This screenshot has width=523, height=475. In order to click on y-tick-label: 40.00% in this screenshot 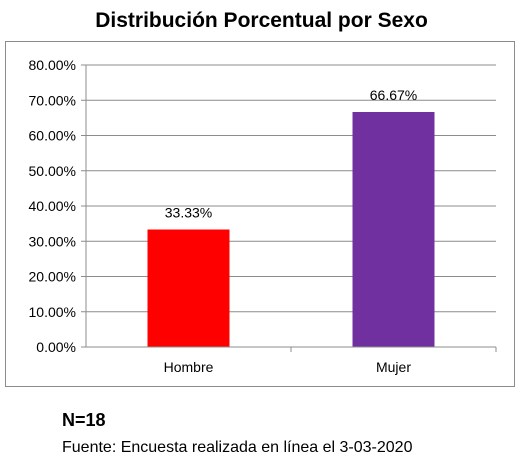, I will do `click(52, 206)`.